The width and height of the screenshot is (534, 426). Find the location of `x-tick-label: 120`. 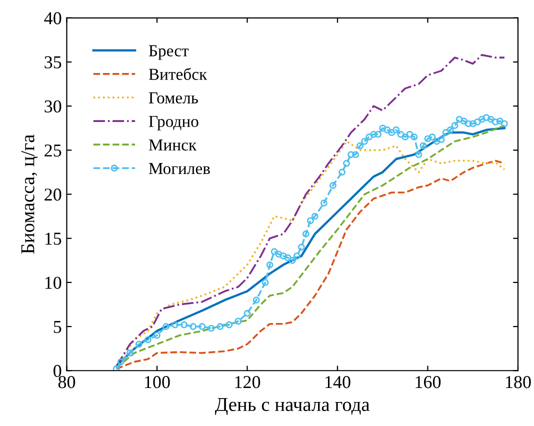

x-tick-label: 120 is located at coordinates (247, 382).